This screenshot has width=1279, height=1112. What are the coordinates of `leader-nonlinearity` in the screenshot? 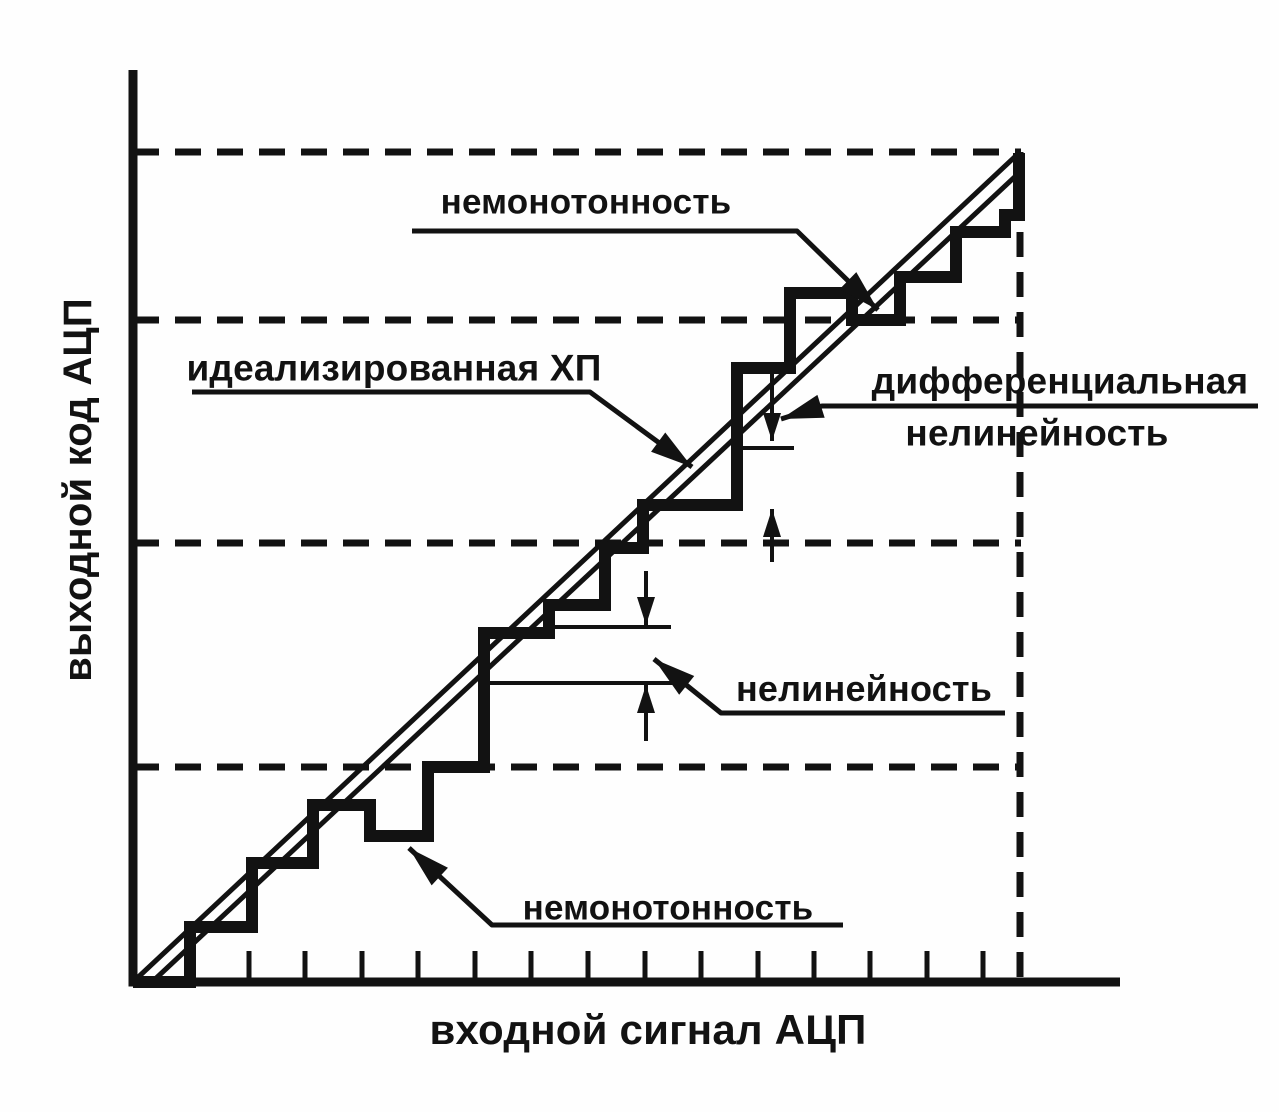 It's located at (828, 686).